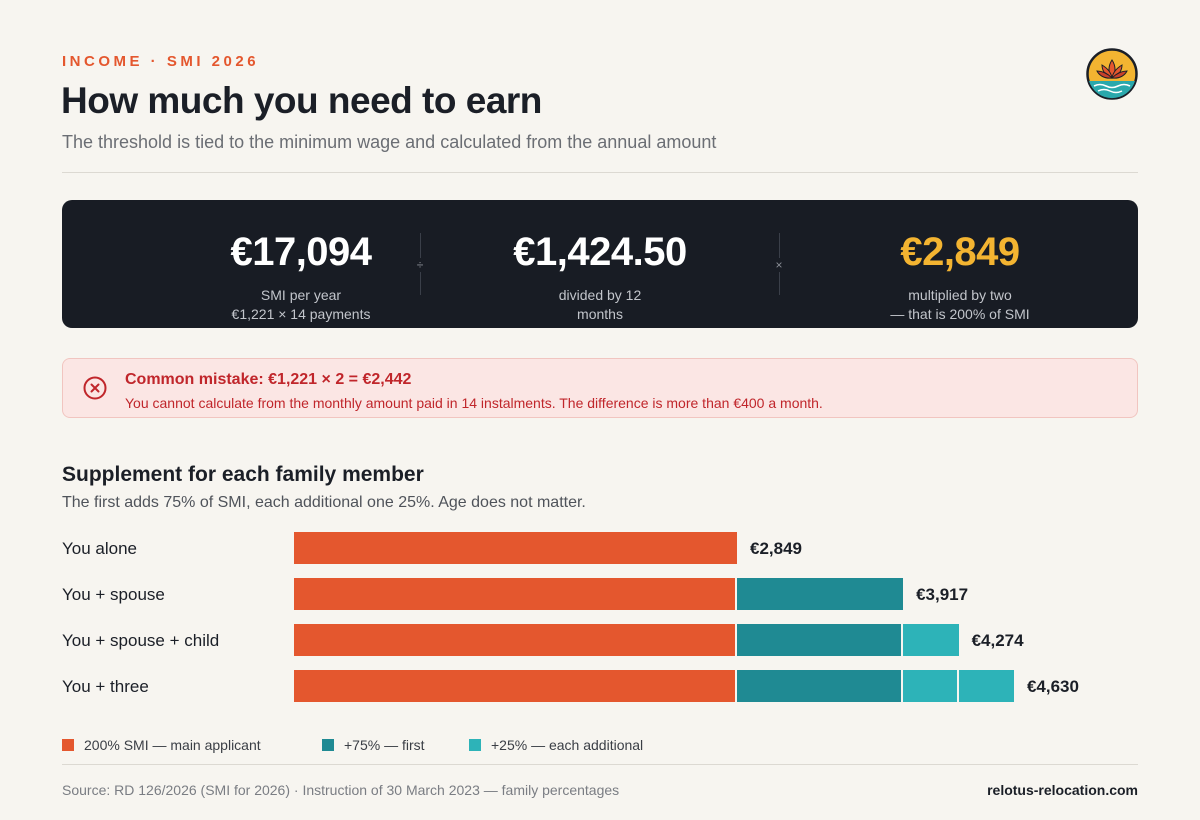 This screenshot has width=1200, height=820. What do you see at coordinates (384, 745) in the screenshot?
I see `legend-label: +75% — first` at bounding box center [384, 745].